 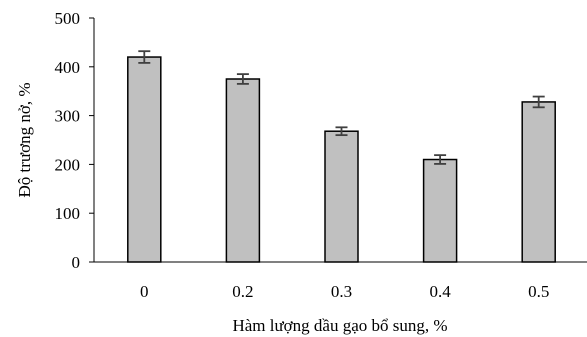 I want to click on y-tick-label: 500, so click(x=68, y=18).